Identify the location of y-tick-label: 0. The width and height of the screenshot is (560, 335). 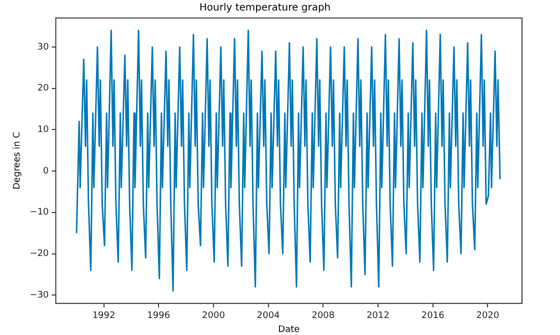
(46, 171).